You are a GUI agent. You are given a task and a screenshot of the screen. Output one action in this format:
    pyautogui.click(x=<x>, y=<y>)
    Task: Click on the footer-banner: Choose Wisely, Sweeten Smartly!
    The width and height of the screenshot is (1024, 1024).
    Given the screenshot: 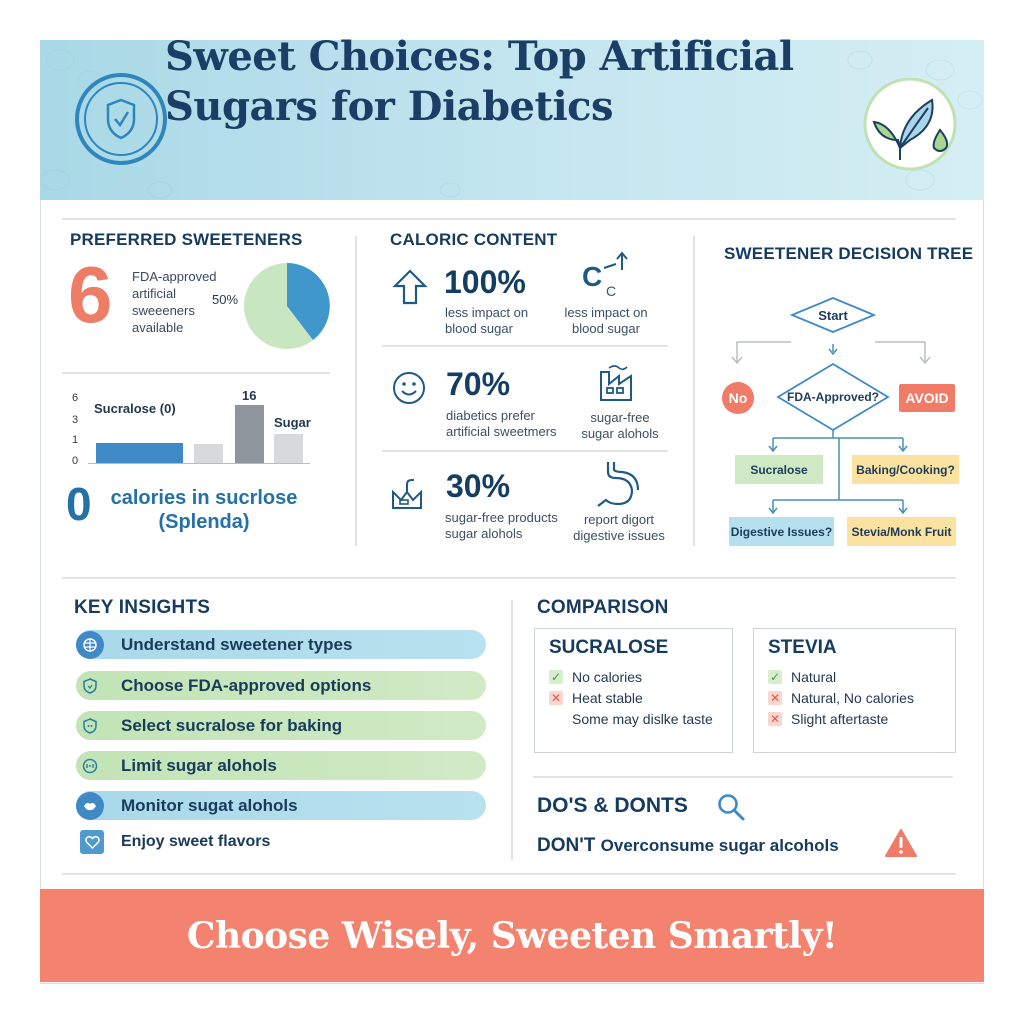 What is the action you would take?
    pyautogui.click(x=512, y=935)
    